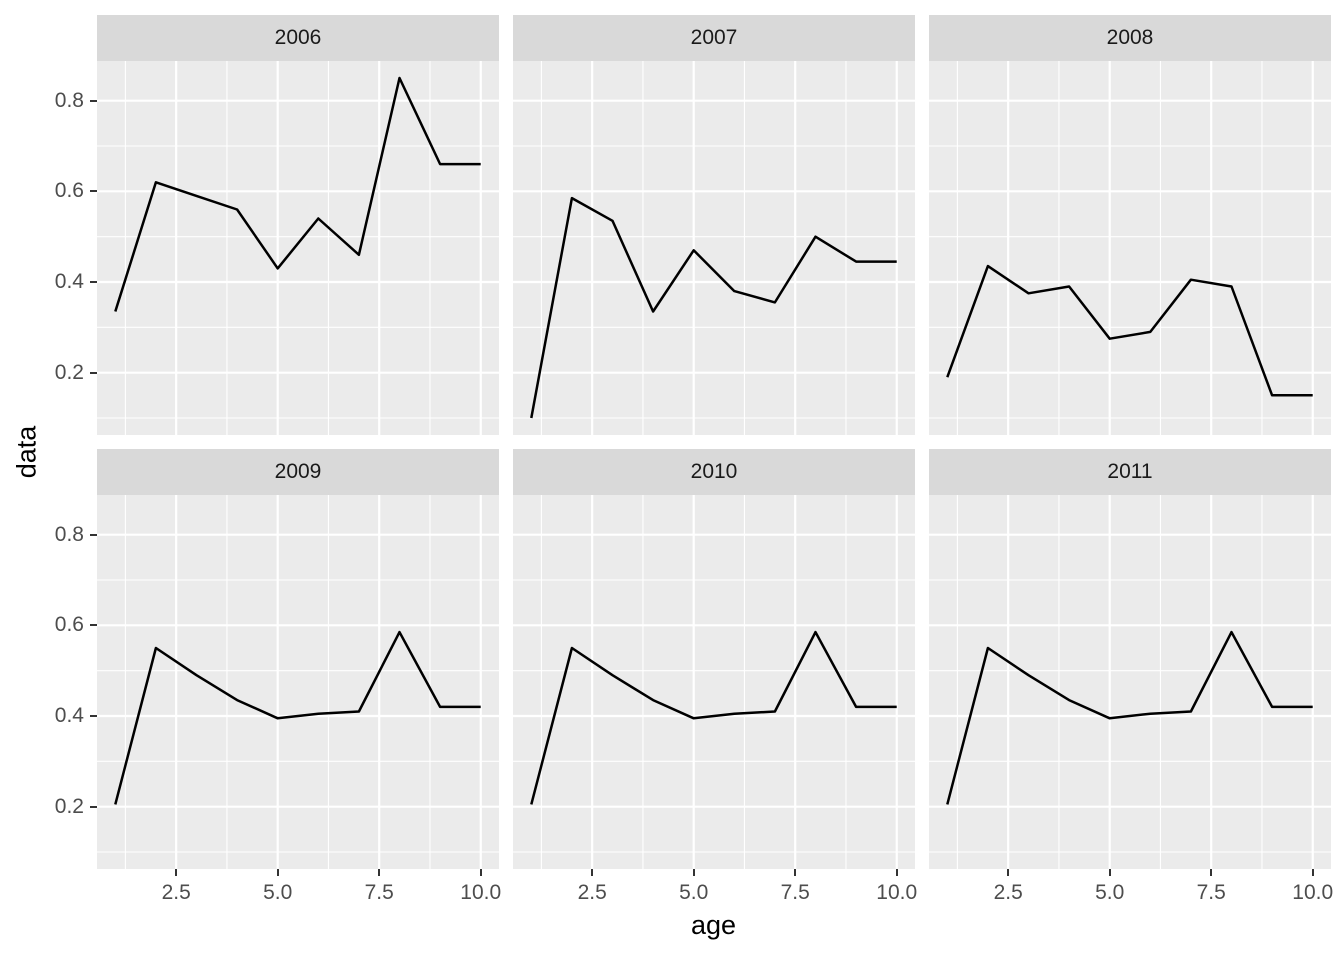  I want to click on facet-strip-label: 2010, so click(714, 471).